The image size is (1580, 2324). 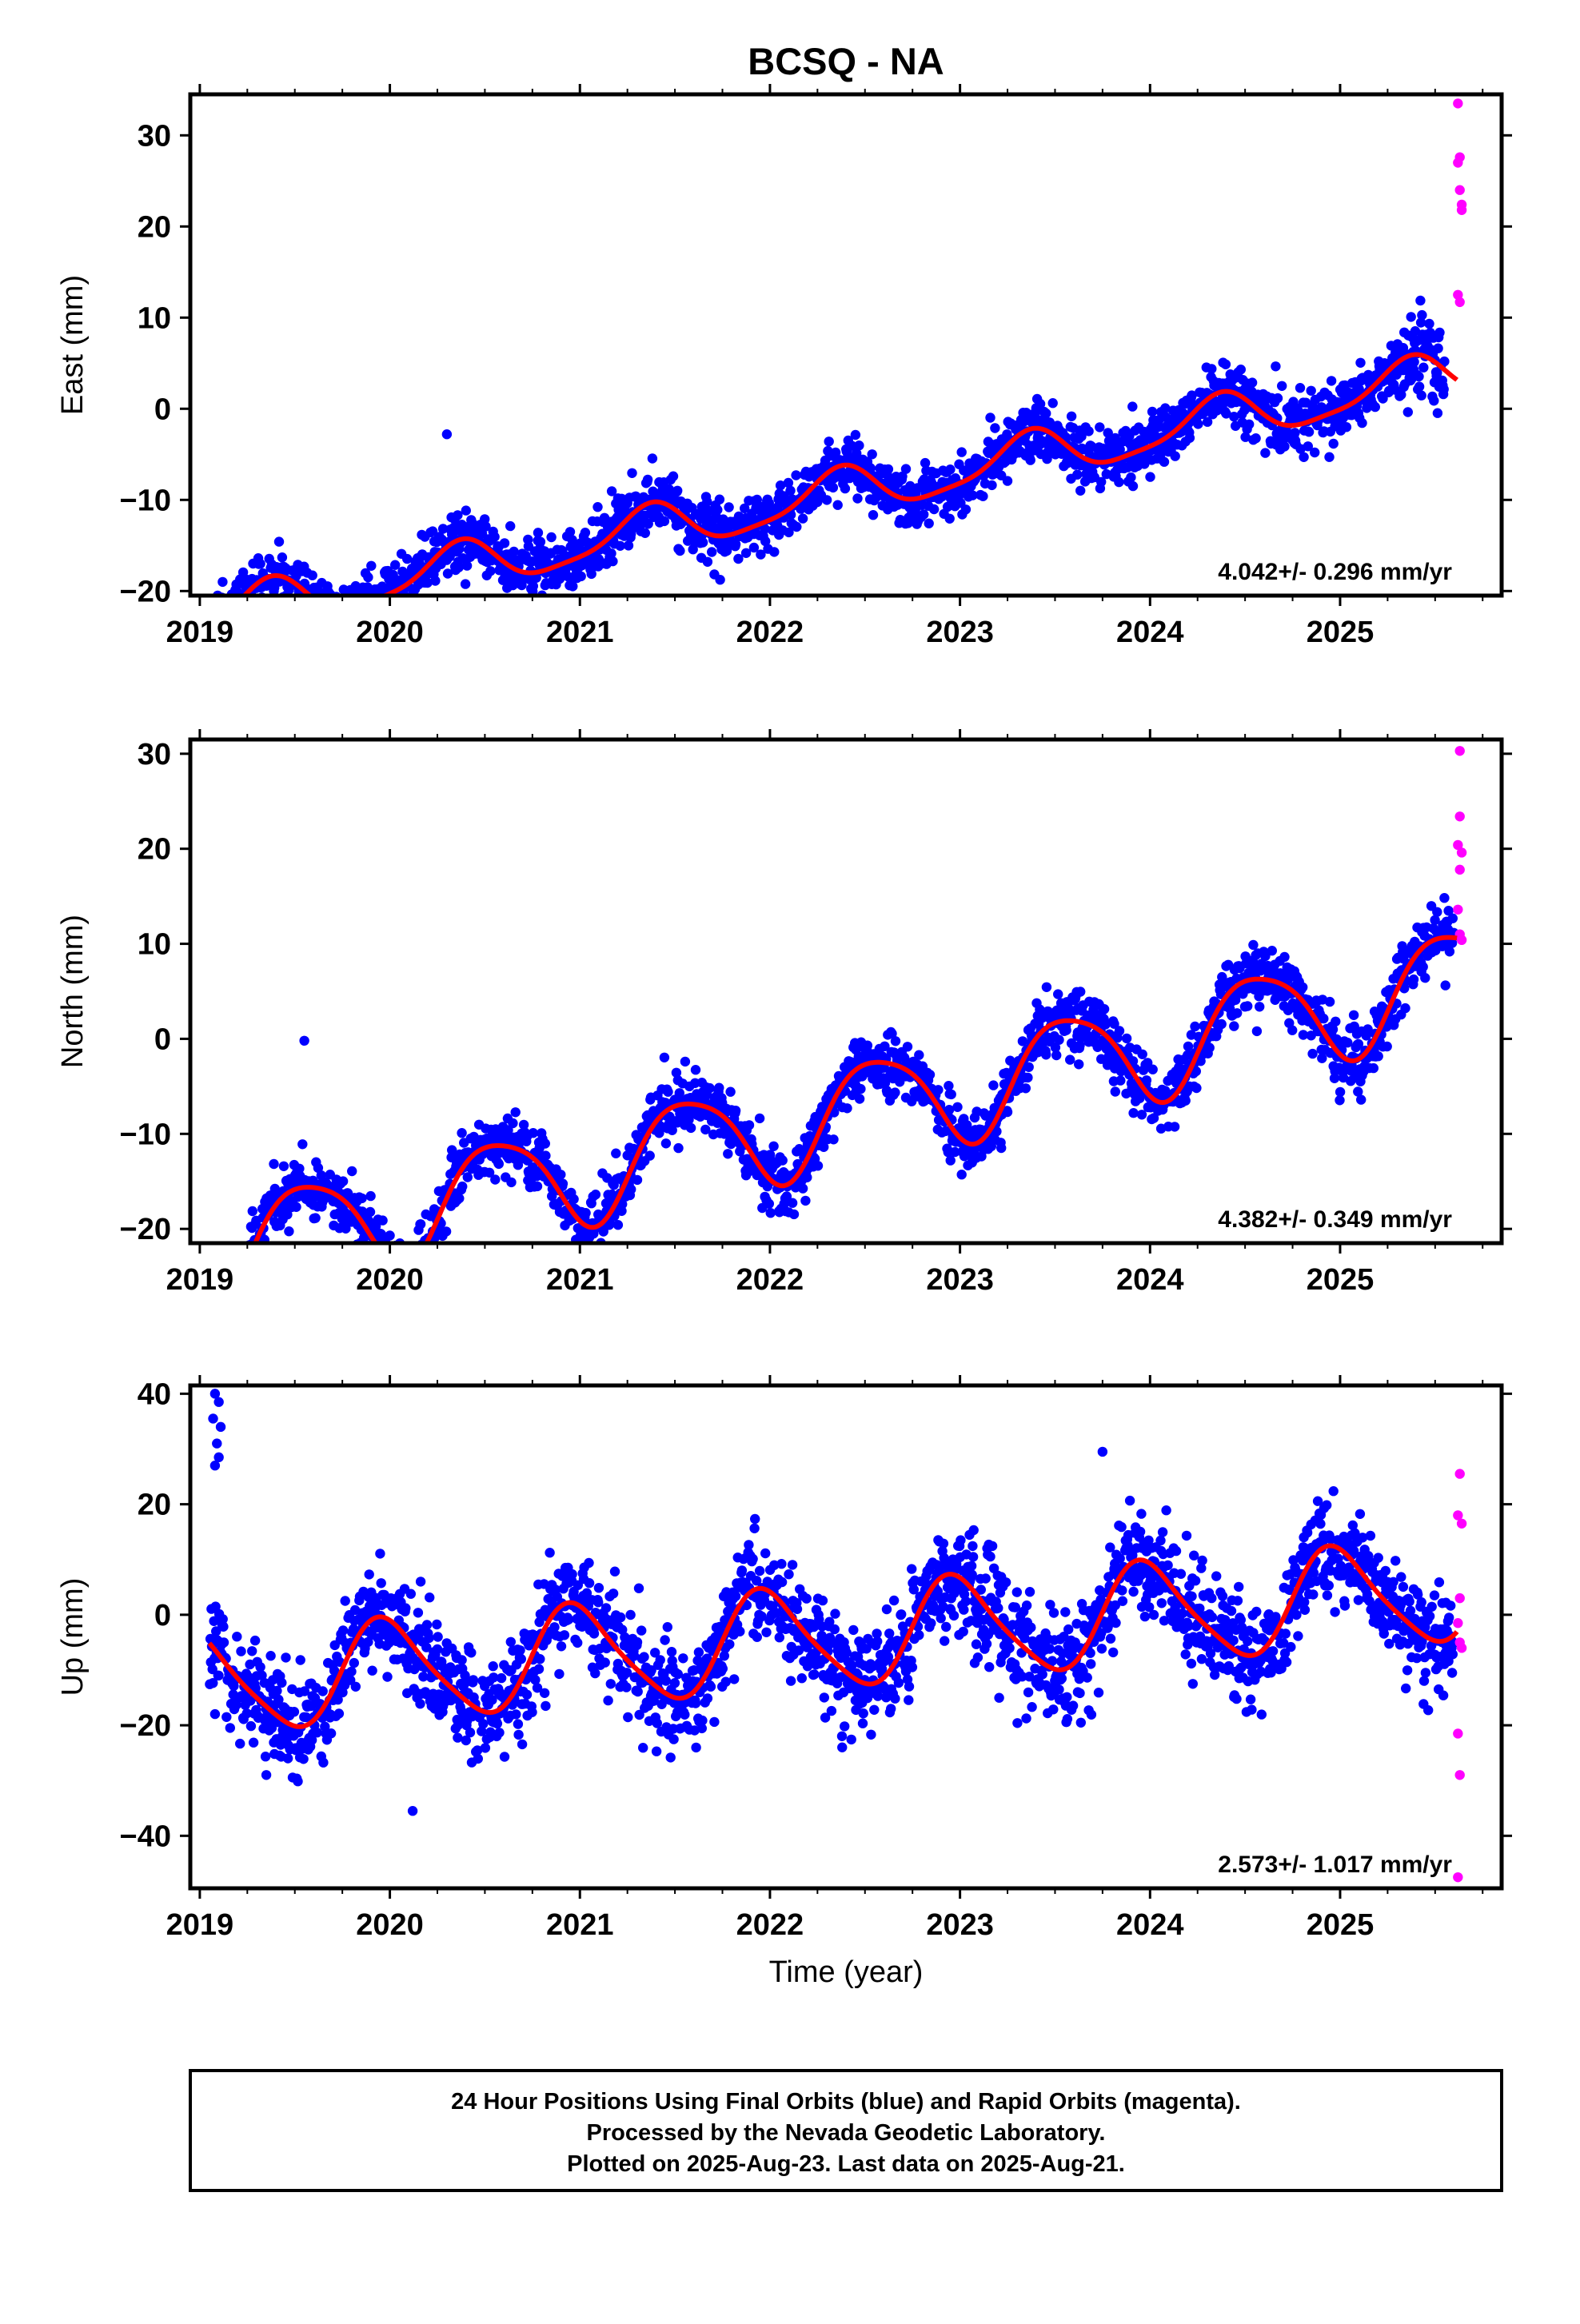 What do you see at coordinates (770, 1280) in the screenshot?
I see `x-tick-label: 2022` at bounding box center [770, 1280].